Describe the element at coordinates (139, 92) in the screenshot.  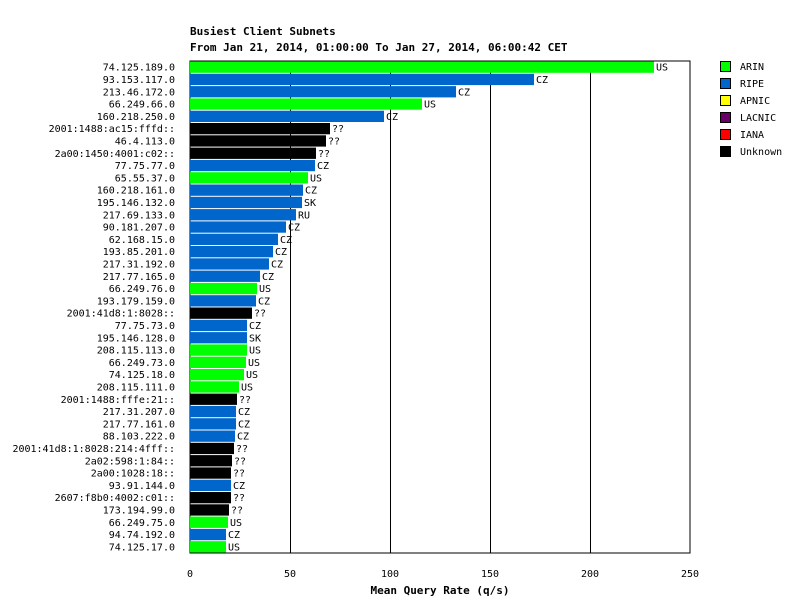
I see `bar-category-label: 213.46.172.0` at that location.